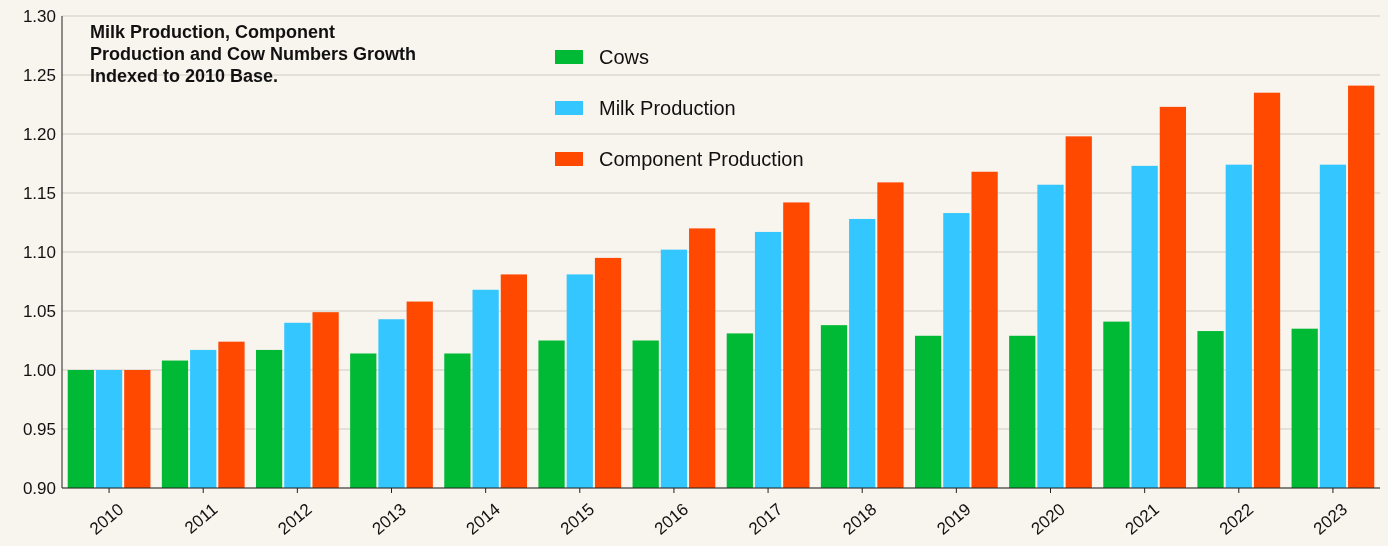 The width and height of the screenshot is (1388, 546). What do you see at coordinates (39, 311) in the screenshot?
I see `y-tick-label: 1.05` at bounding box center [39, 311].